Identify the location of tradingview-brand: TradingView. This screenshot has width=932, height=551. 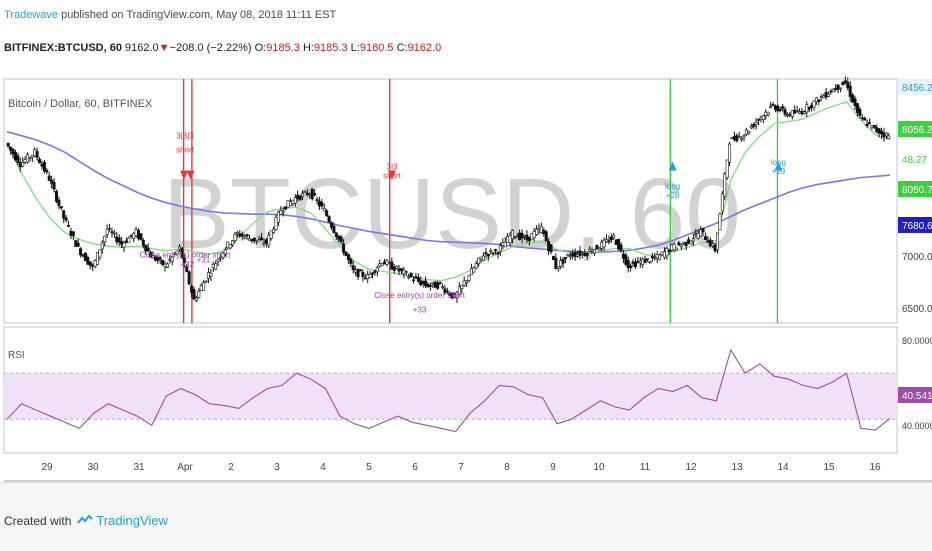
(132, 520).